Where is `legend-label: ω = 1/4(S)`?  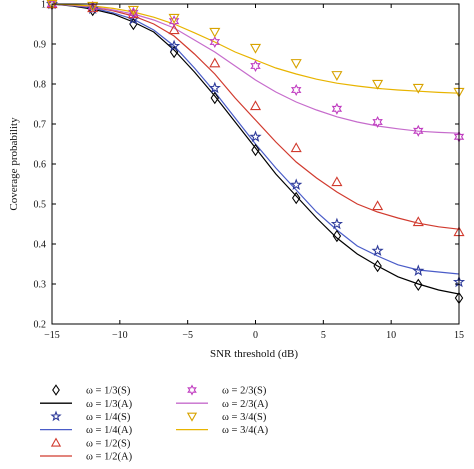 legend-label: ω = 1/4(S) is located at coordinates (108, 417).